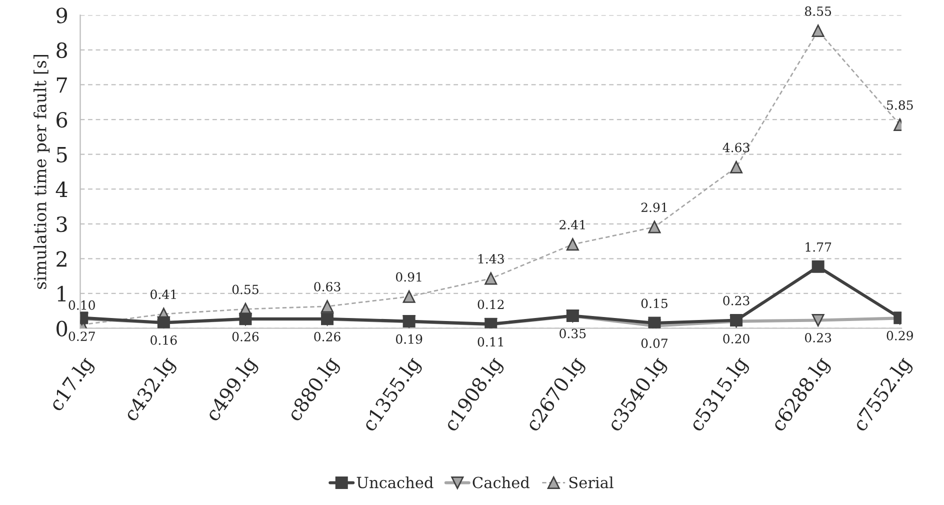 The height and width of the screenshot is (505, 944). What do you see at coordinates (736, 147) in the screenshot?
I see `data-label: 4.63` at bounding box center [736, 147].